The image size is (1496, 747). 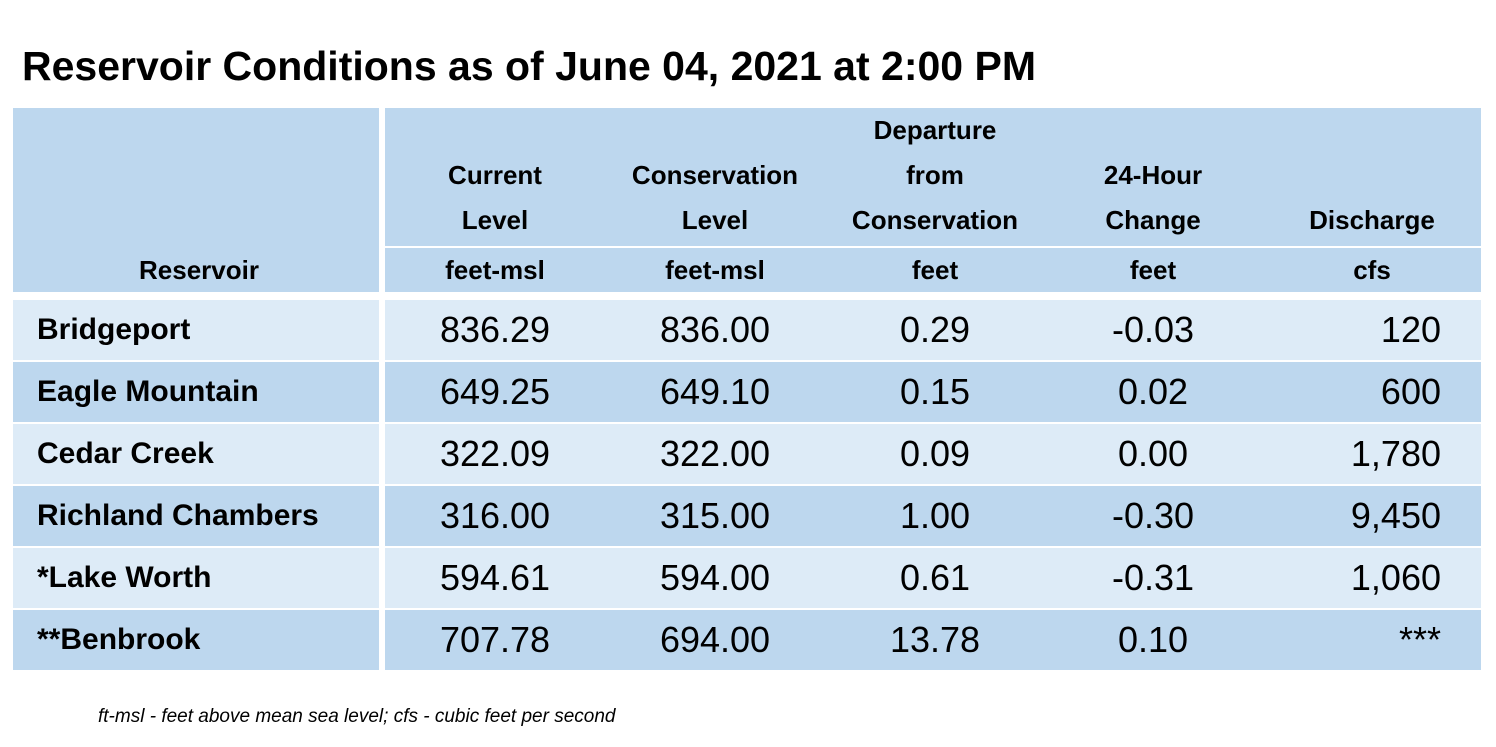 I want to click on conservation-level: 322.00, so click(x=715, y=453).